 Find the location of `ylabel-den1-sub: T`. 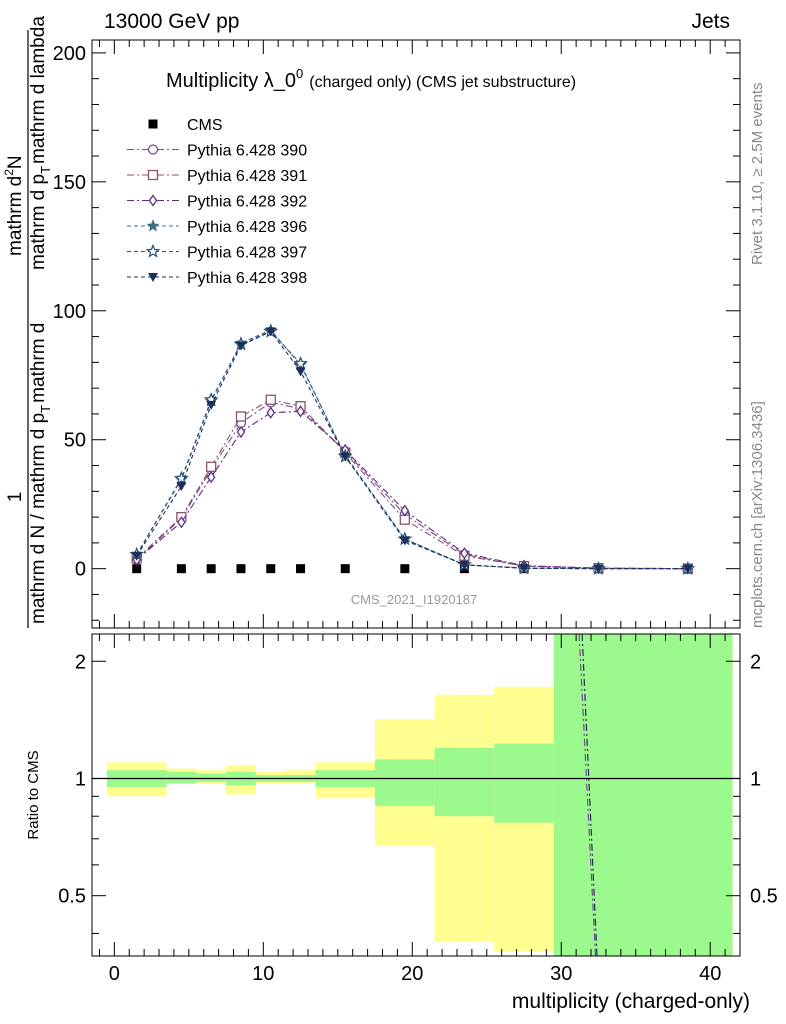

ylabel-den1-sub: T is located at coordinates (45, 409).